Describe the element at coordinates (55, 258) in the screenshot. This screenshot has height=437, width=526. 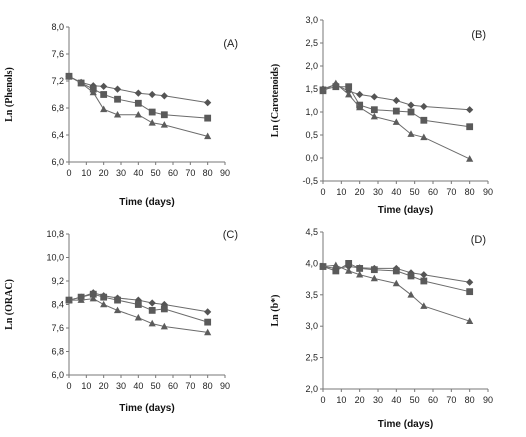
I see `y-tick-label: 10,0` at that location.